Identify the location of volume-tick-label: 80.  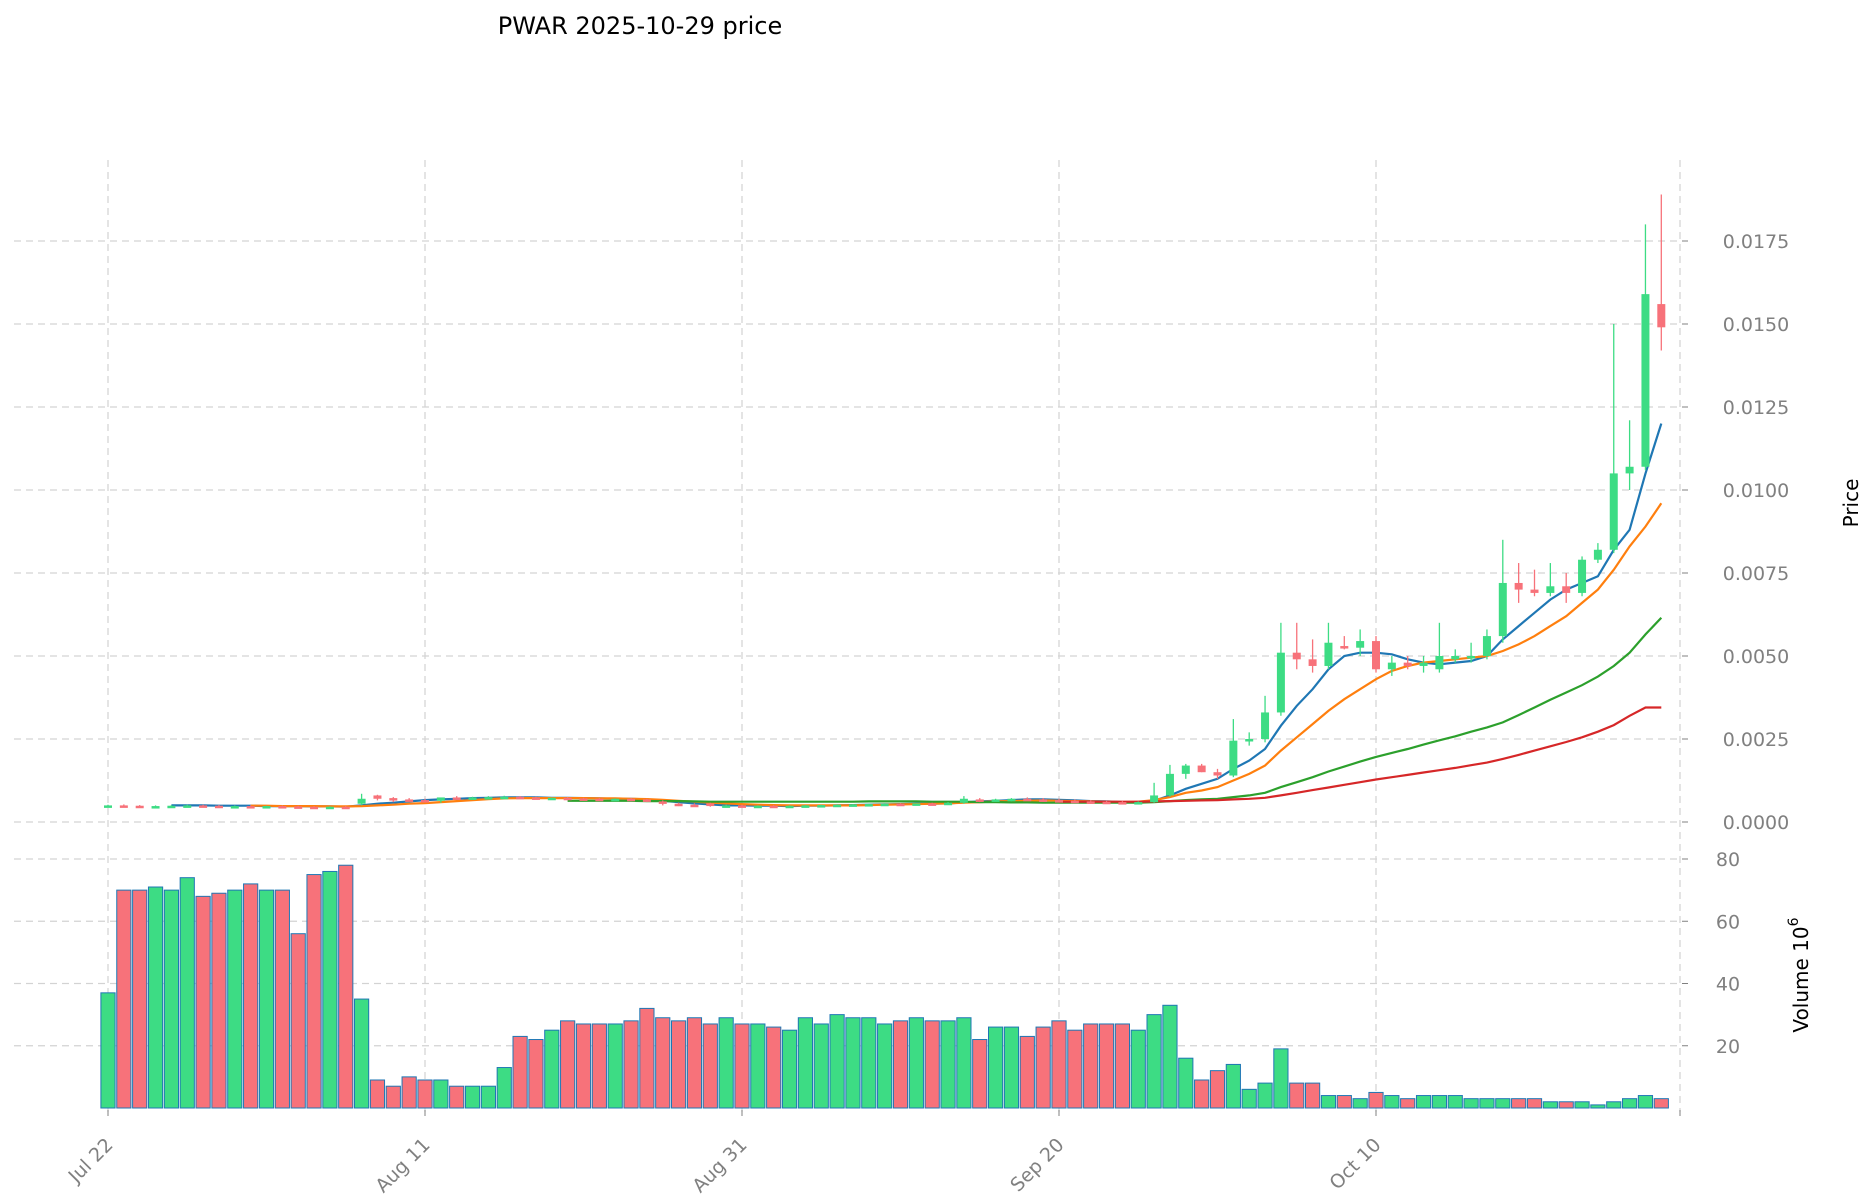
(1728, 860).